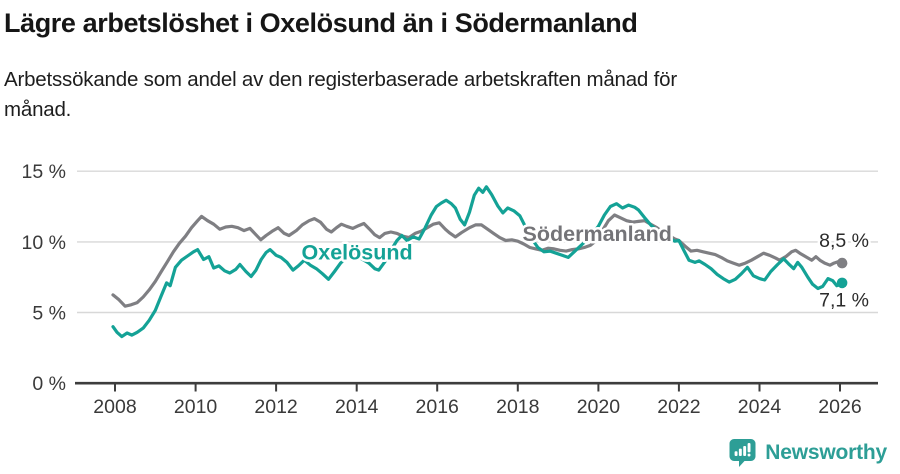  Describe the element at coordinates (49, 314) in the screenshot. I see `y-axis-label: 5 %` at that location.